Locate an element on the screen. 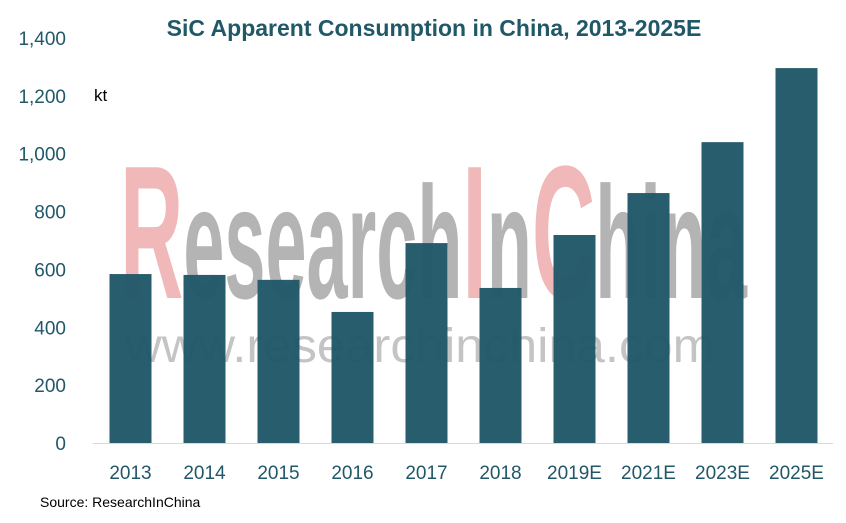 The height and width of the screenshot is (523, 846). x-tick-label: 2016 is located at coordinates (352, 473).